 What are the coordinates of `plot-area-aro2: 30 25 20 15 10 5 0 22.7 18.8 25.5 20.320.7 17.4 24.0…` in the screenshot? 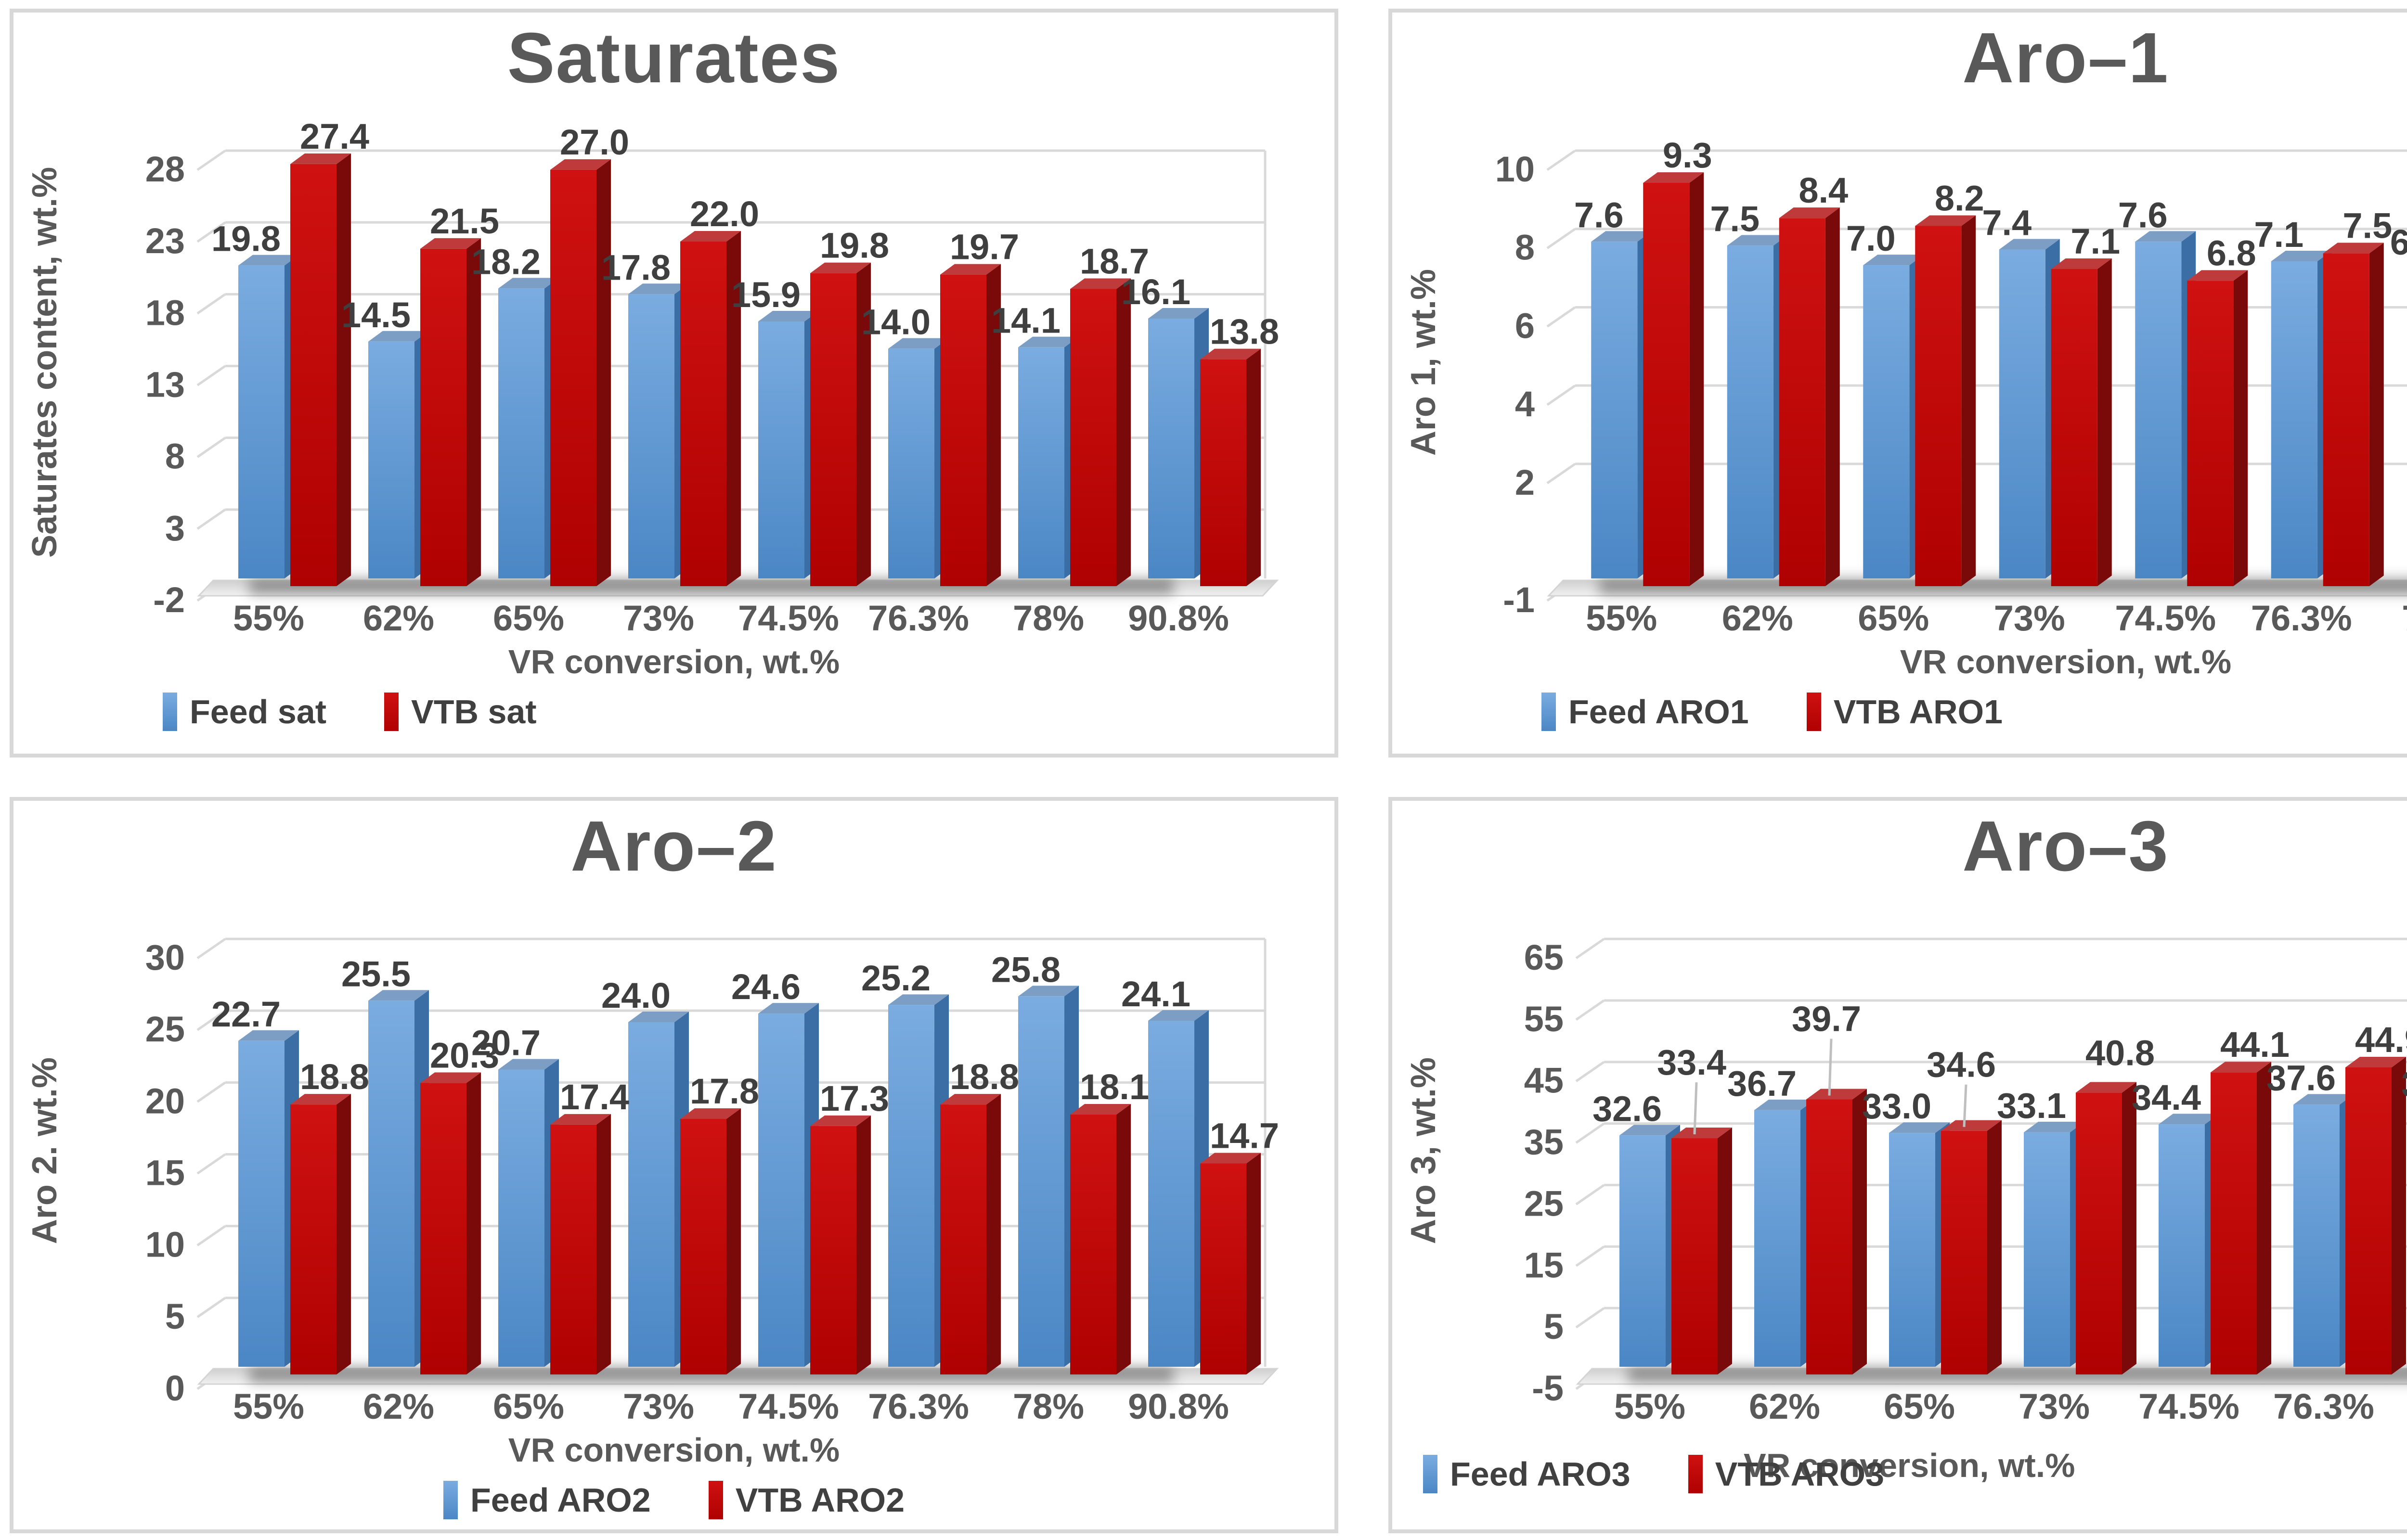 It's located at (712, 1181).